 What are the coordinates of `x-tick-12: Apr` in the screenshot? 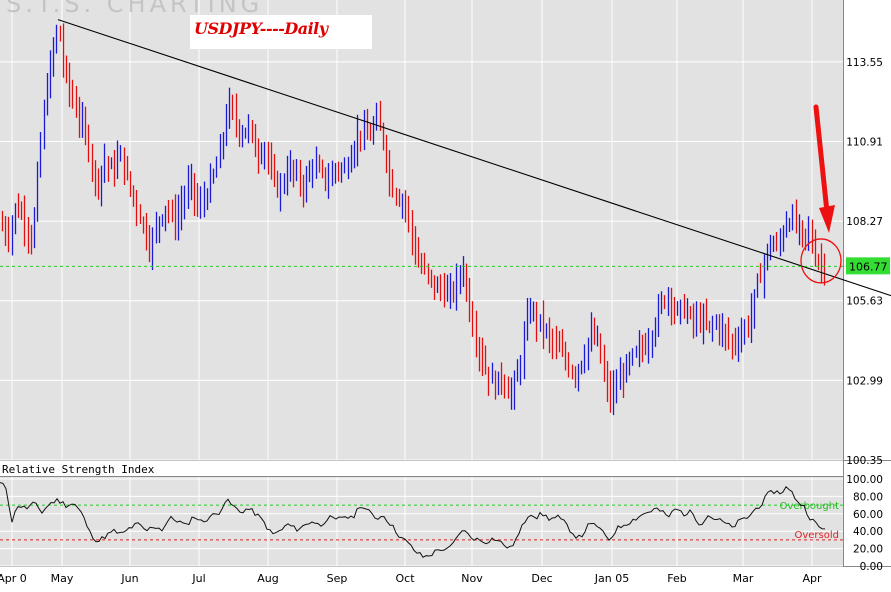 It's located at (812, 578).